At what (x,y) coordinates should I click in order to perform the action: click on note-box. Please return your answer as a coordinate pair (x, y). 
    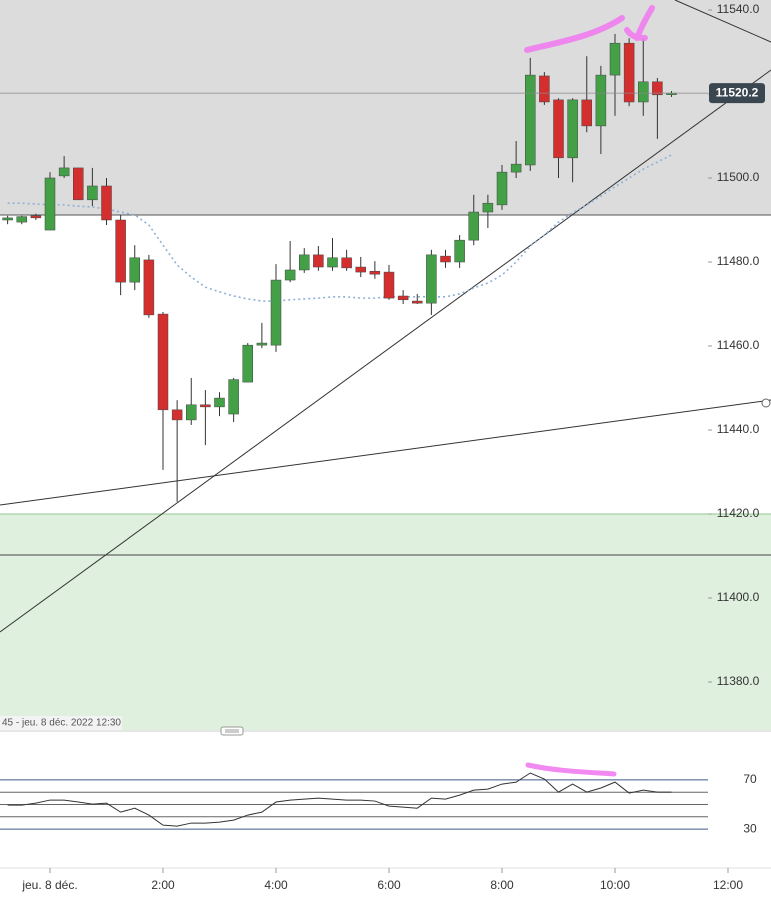
    Looking at the image, I should click on (61, 723).